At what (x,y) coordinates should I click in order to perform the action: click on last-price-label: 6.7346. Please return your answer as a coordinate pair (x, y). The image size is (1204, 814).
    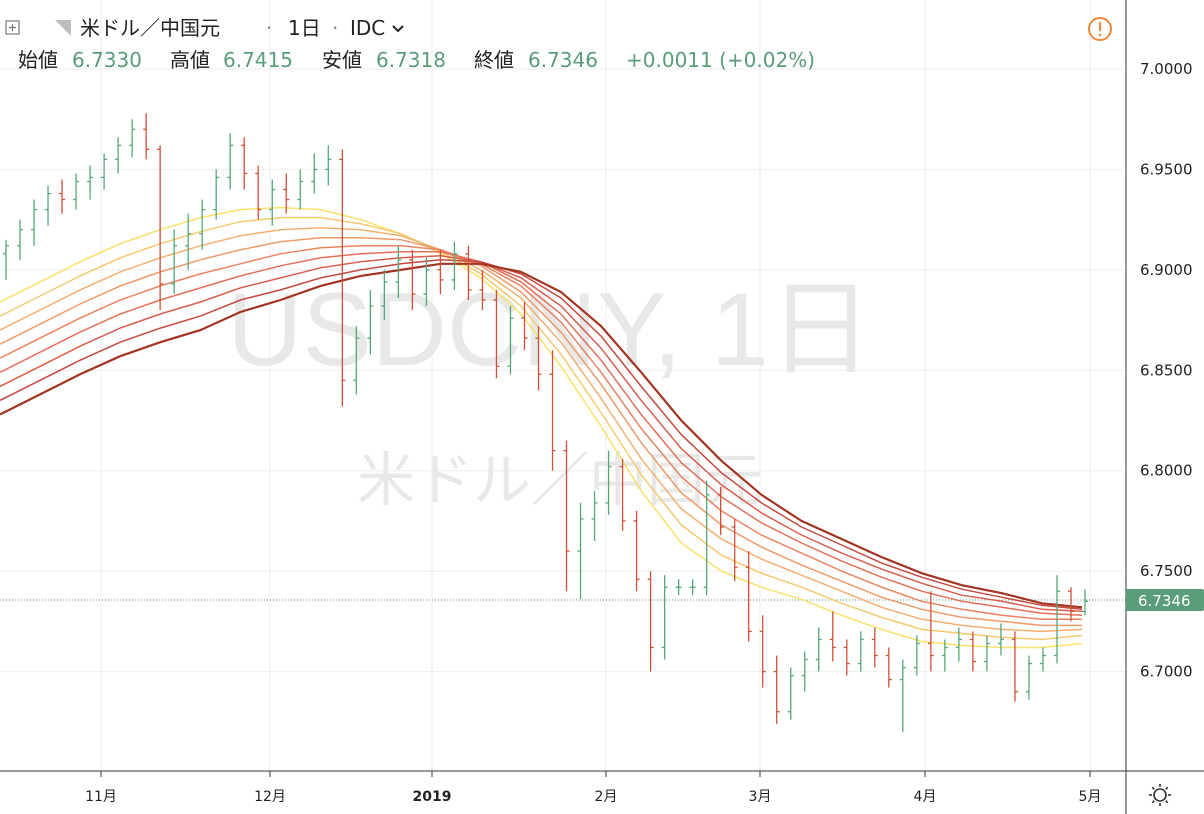
    Looking at the image, I should click on (1164, 601).